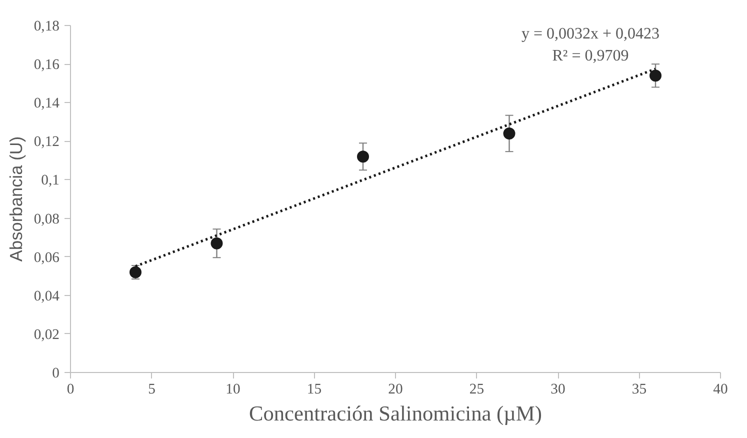 This screenshot has width=747, height=438. What do you see at coordinates (233, 390) in the screenshot?
I see `x-tick-label: 10` at bounding box center [233, 390].